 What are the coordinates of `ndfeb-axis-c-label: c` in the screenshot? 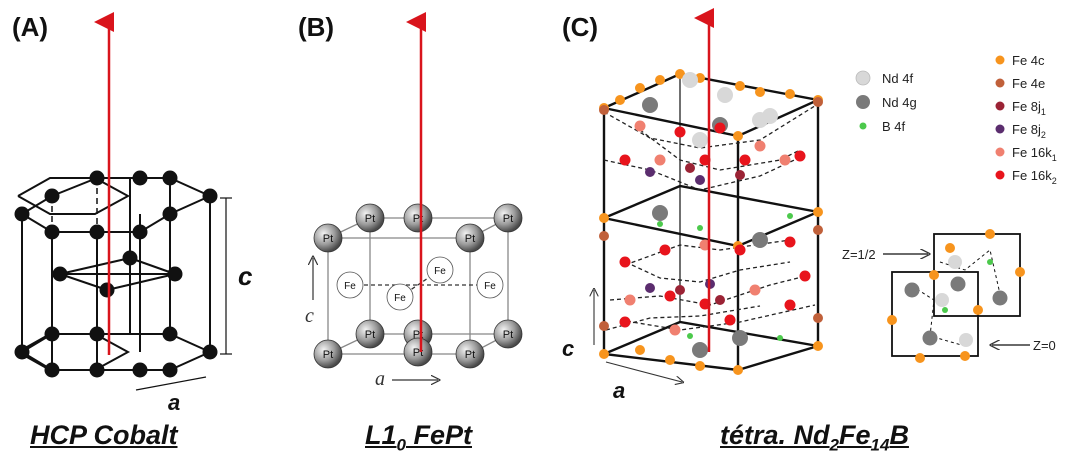 It's located at (568, 348).